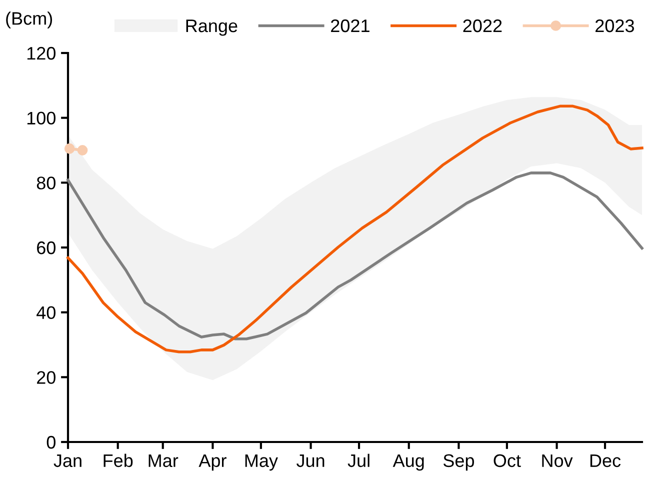 This screenshot has width=645, height=482. I want to click on x-tick-label: May, so click(261, 462).